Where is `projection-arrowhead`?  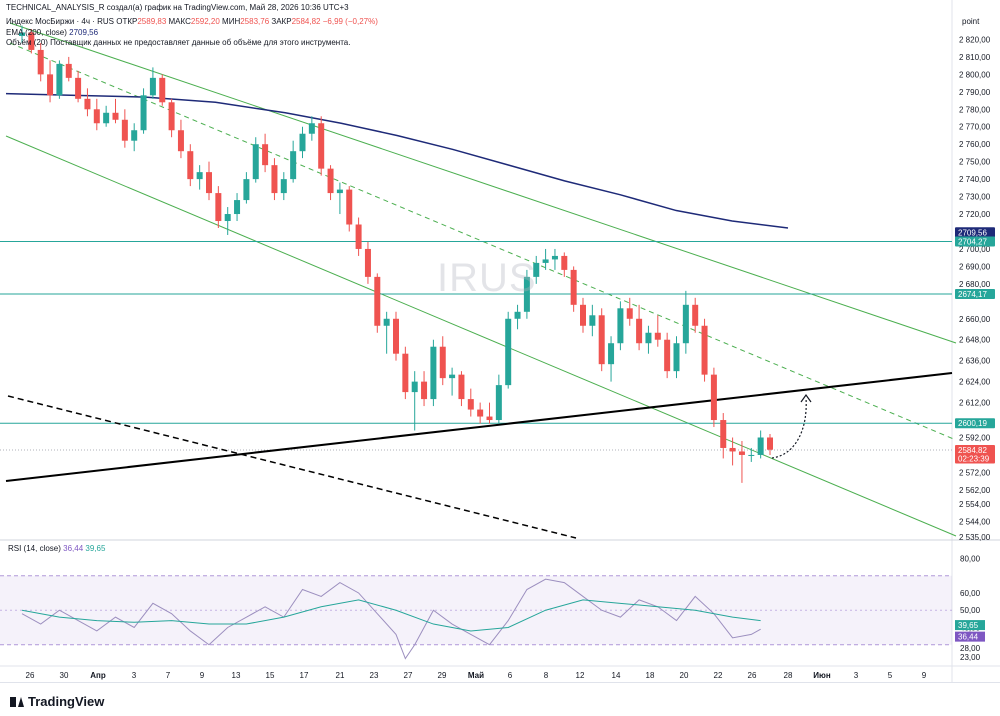 projection-arrowhead is located at coordinates (806, 398).